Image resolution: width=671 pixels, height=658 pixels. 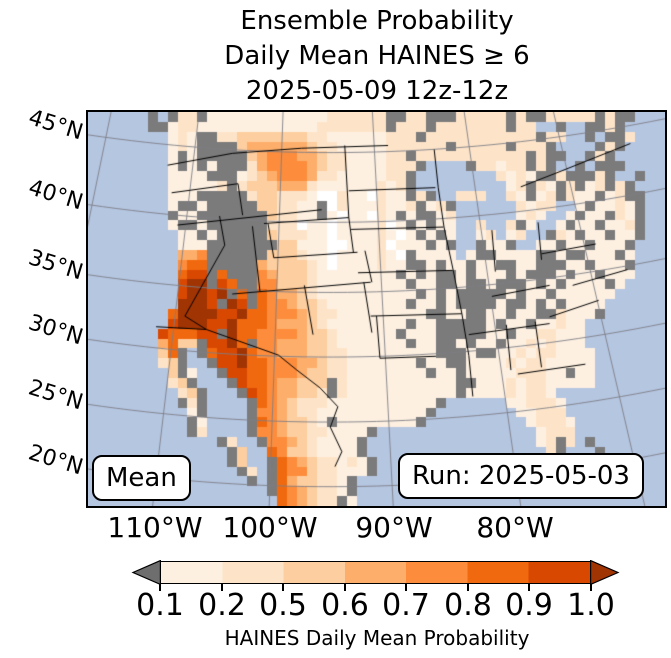 I want to click on title-line-2: Daily Mean HAINES ≥ 6, so click(x=377, y=56).